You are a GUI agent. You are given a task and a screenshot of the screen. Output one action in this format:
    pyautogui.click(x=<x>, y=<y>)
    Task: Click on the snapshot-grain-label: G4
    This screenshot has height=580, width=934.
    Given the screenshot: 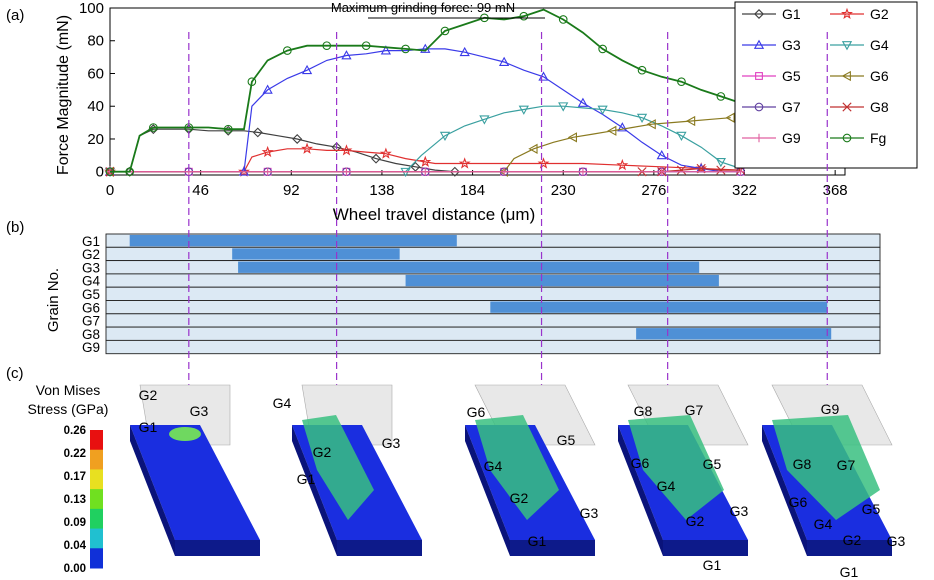 What is the action you would take?
    pyautogui.click(x=493, y=466)
    